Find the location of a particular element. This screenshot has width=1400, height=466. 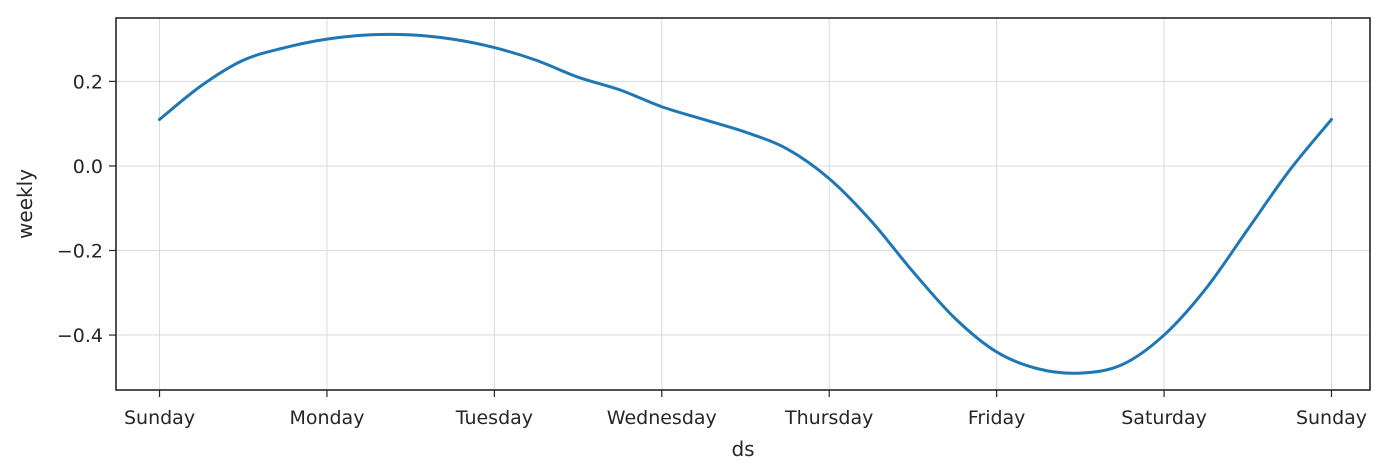

y-tick-label: 0.0 is located at coordinates (88, 167).